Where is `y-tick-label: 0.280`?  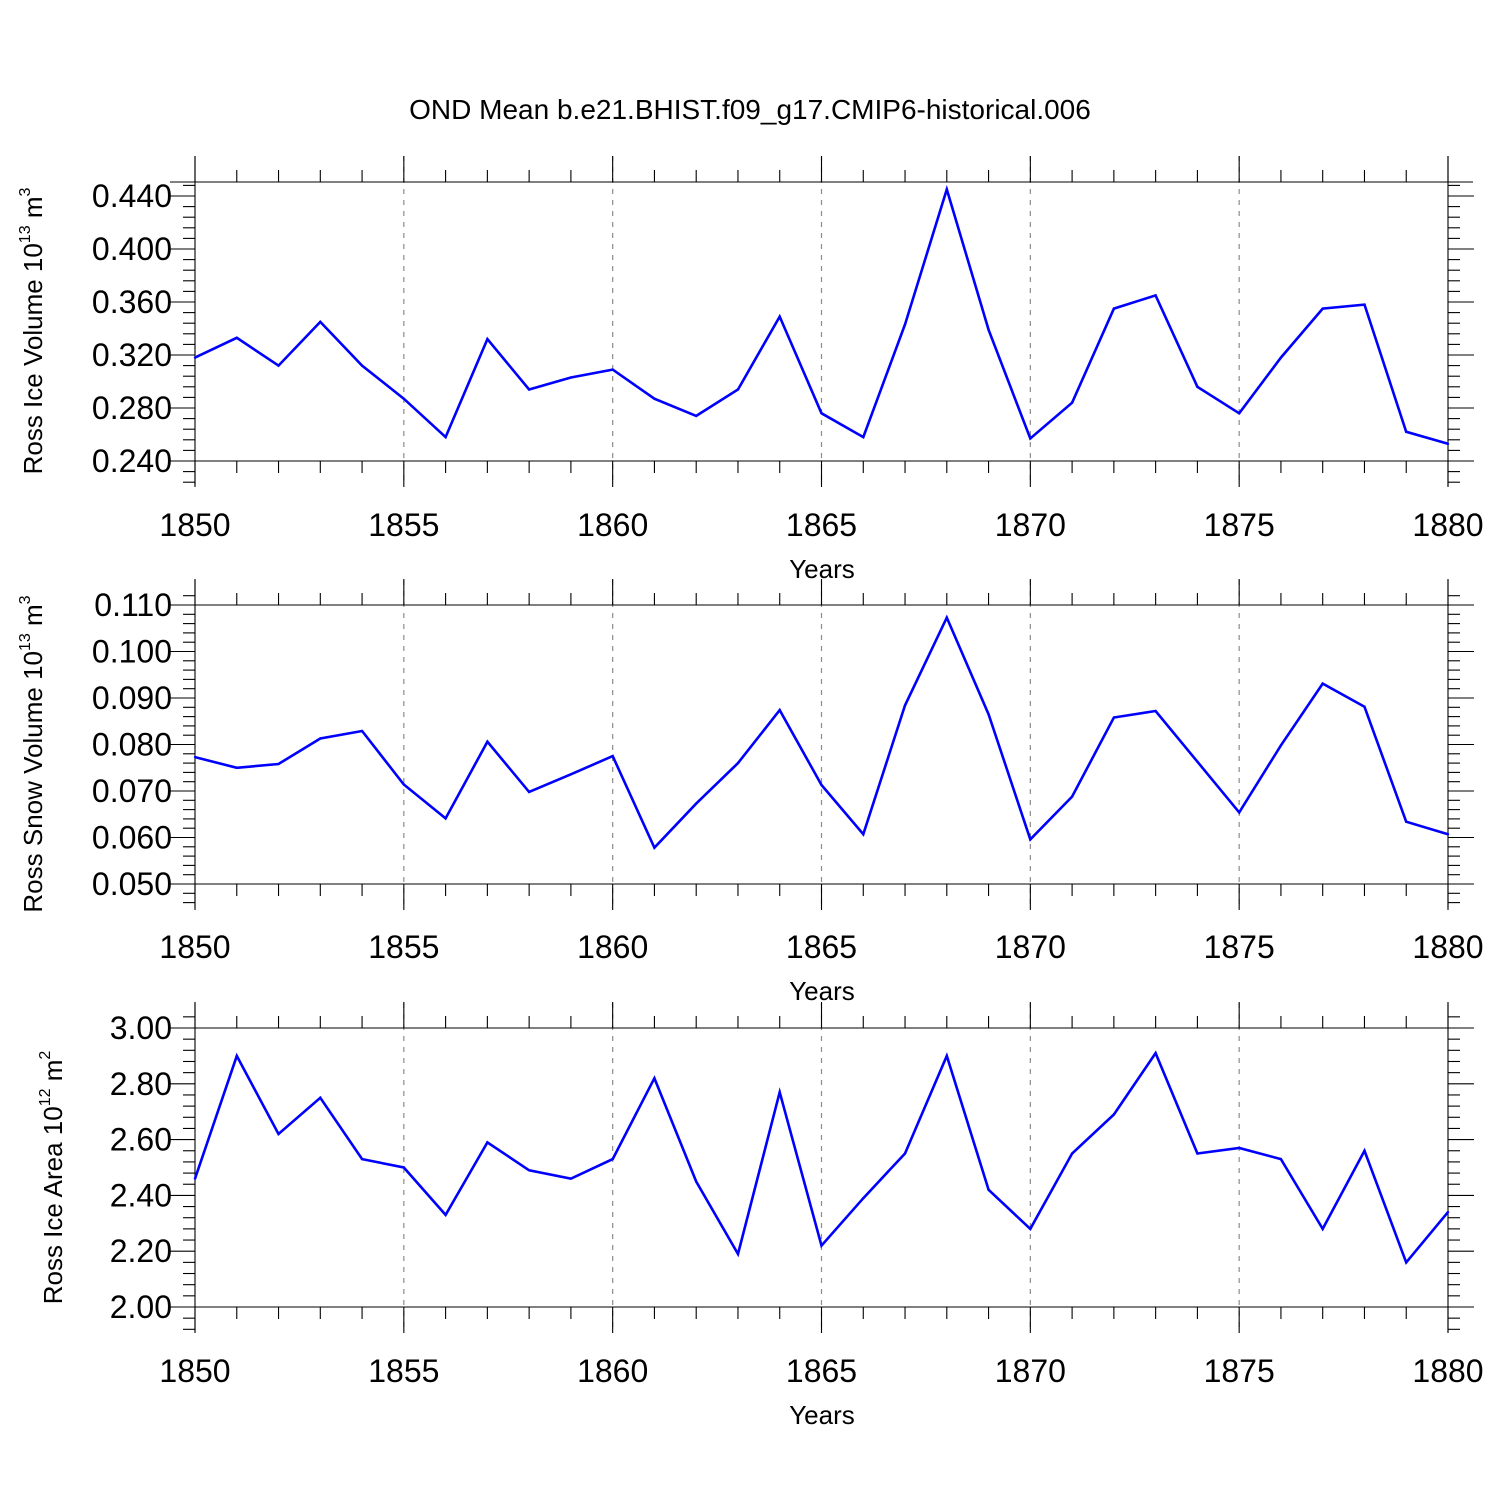
y-tick-label: 0.280 is located at coordinates (132, 408).